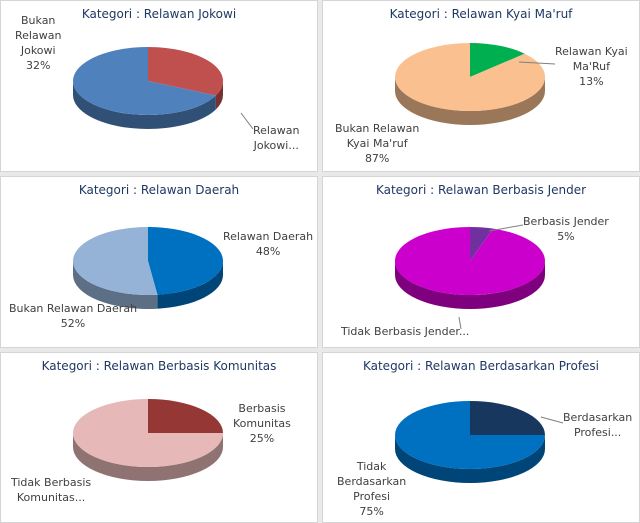 The width and height of the screenshot is (640, 523). I want to click on chart-title: Kategori : Relawan Kyai Ma'ruf, so click(481, 14).